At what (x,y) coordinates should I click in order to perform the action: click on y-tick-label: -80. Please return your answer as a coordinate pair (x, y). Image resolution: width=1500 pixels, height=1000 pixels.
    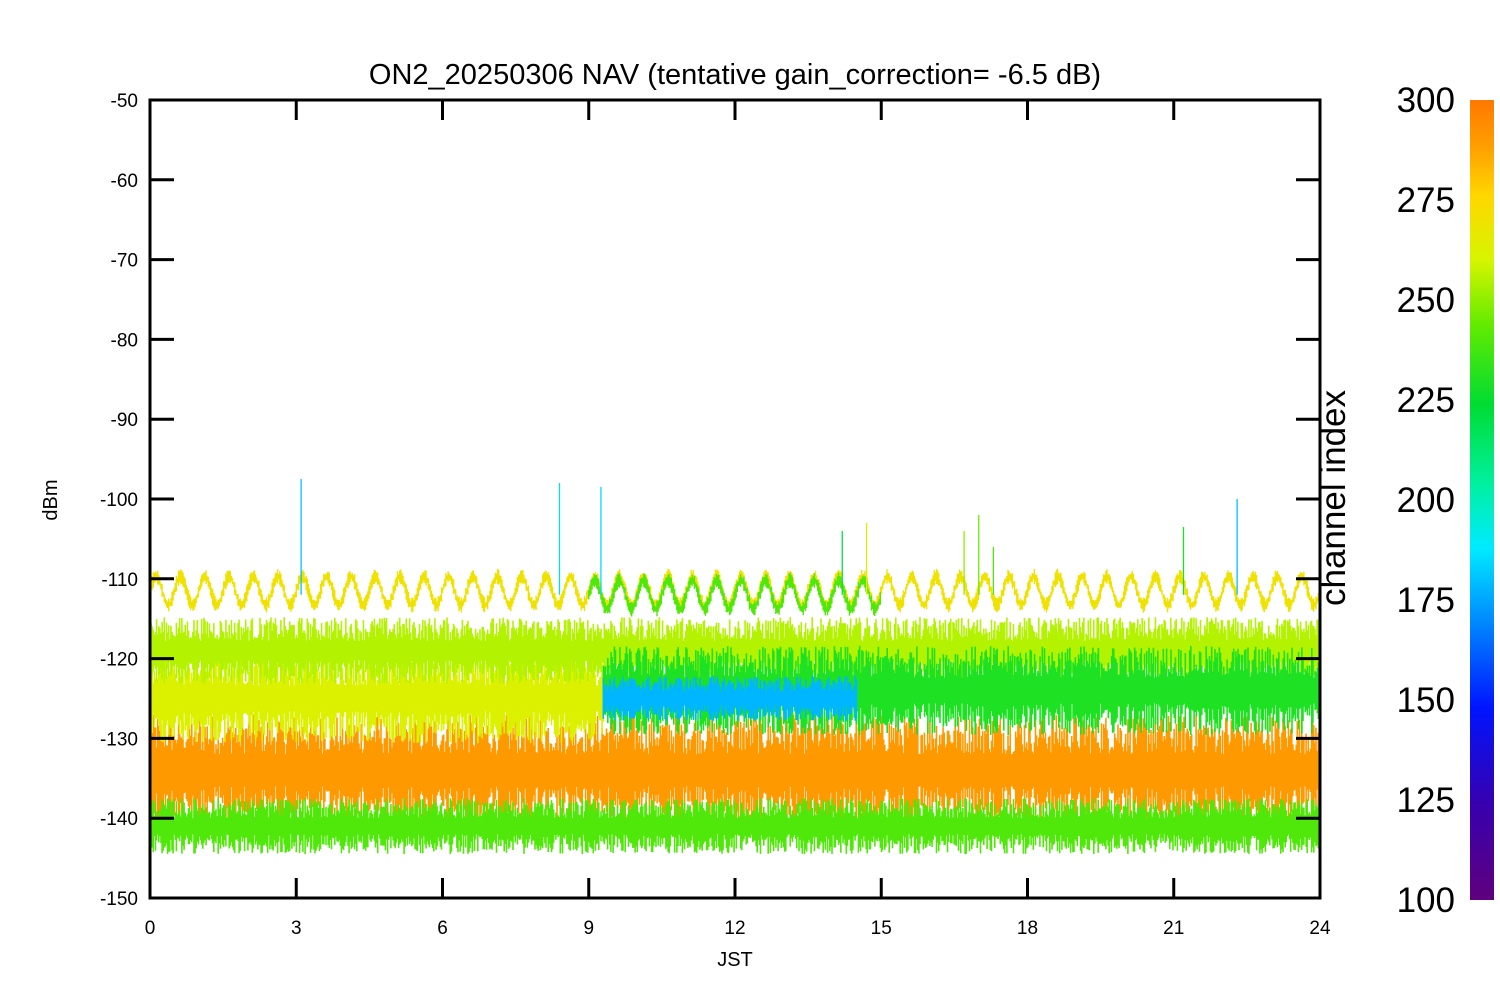
    Looking at the image, I should click on (124, 340).